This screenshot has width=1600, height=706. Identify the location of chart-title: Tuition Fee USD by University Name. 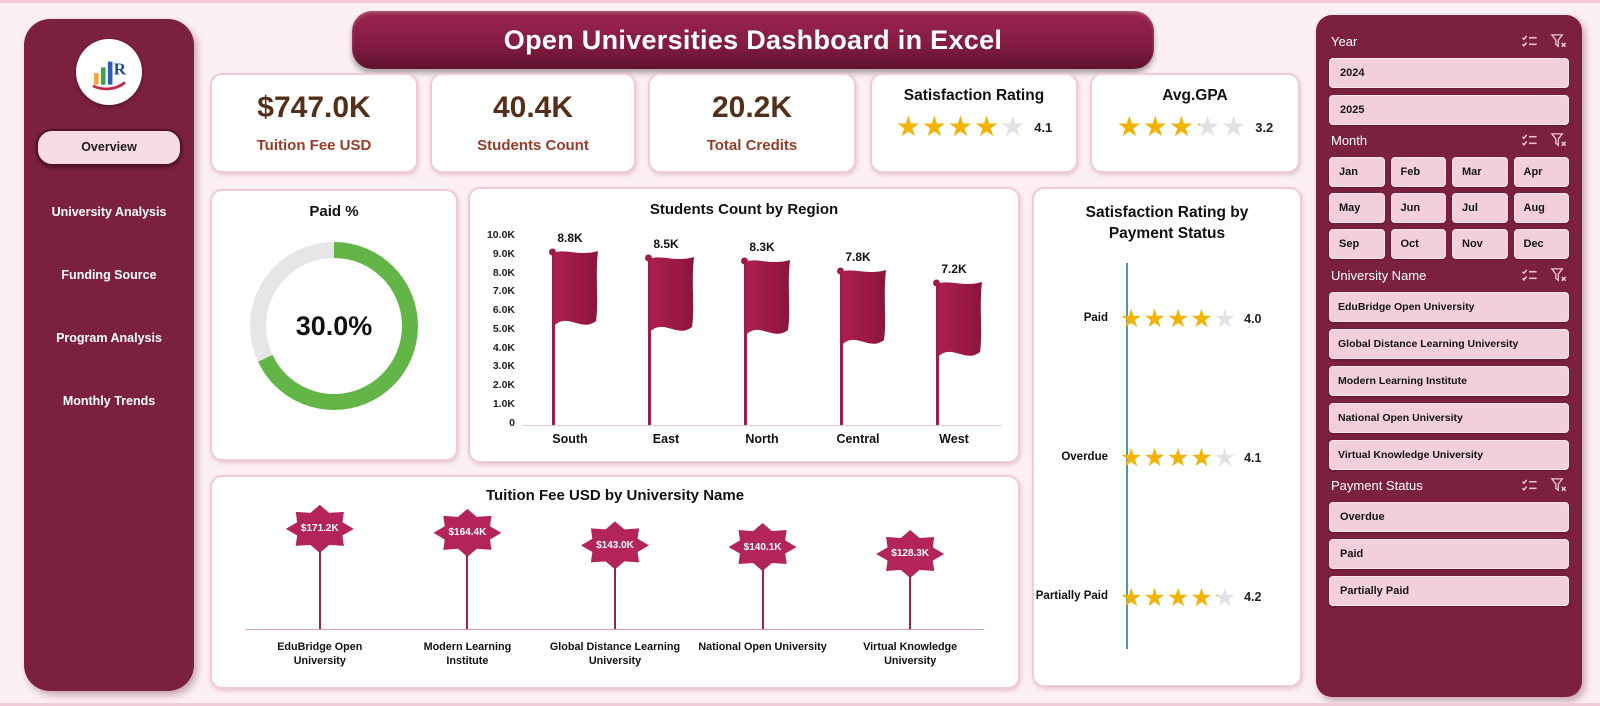
(615, 495).